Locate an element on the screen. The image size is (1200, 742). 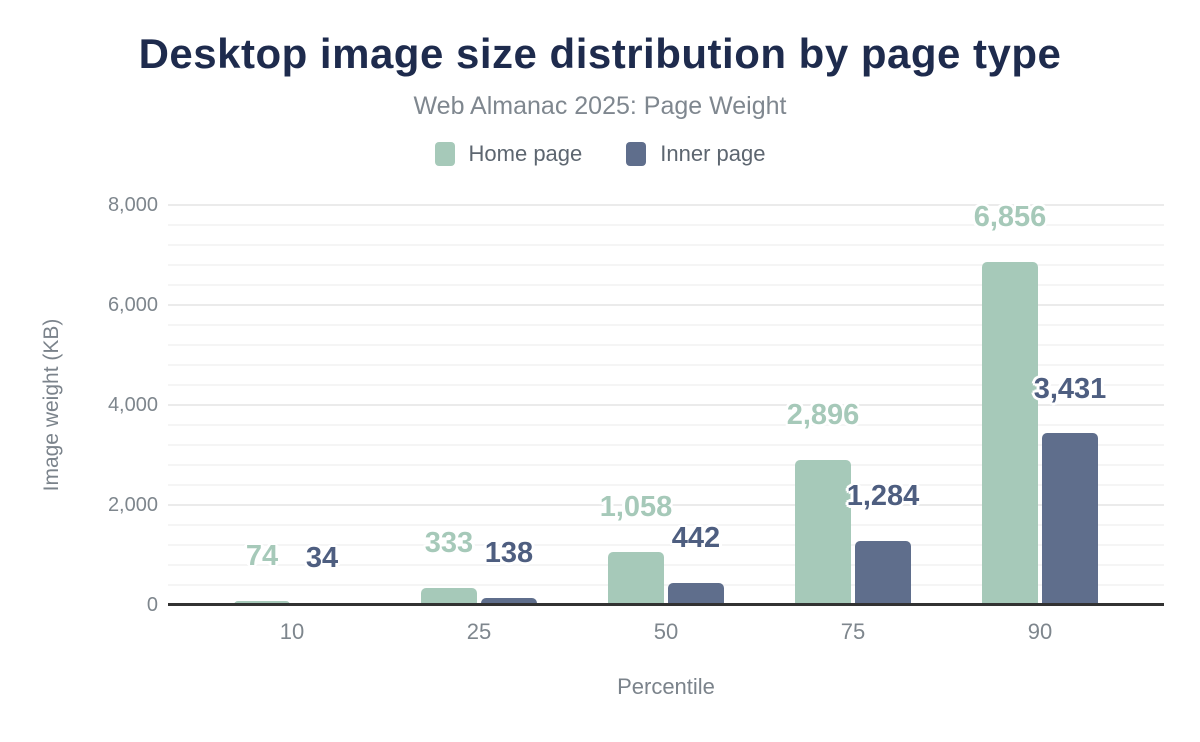
bar-group-p75: 2,896 1,284 75 is located at coordinates (853, 424).